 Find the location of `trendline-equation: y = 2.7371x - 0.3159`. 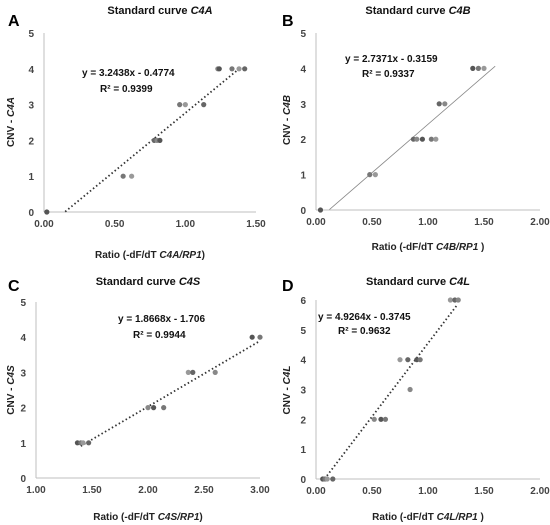

trendline-equation: y = 2.7371x - 0.3159 is located at coordinates (391, 59).